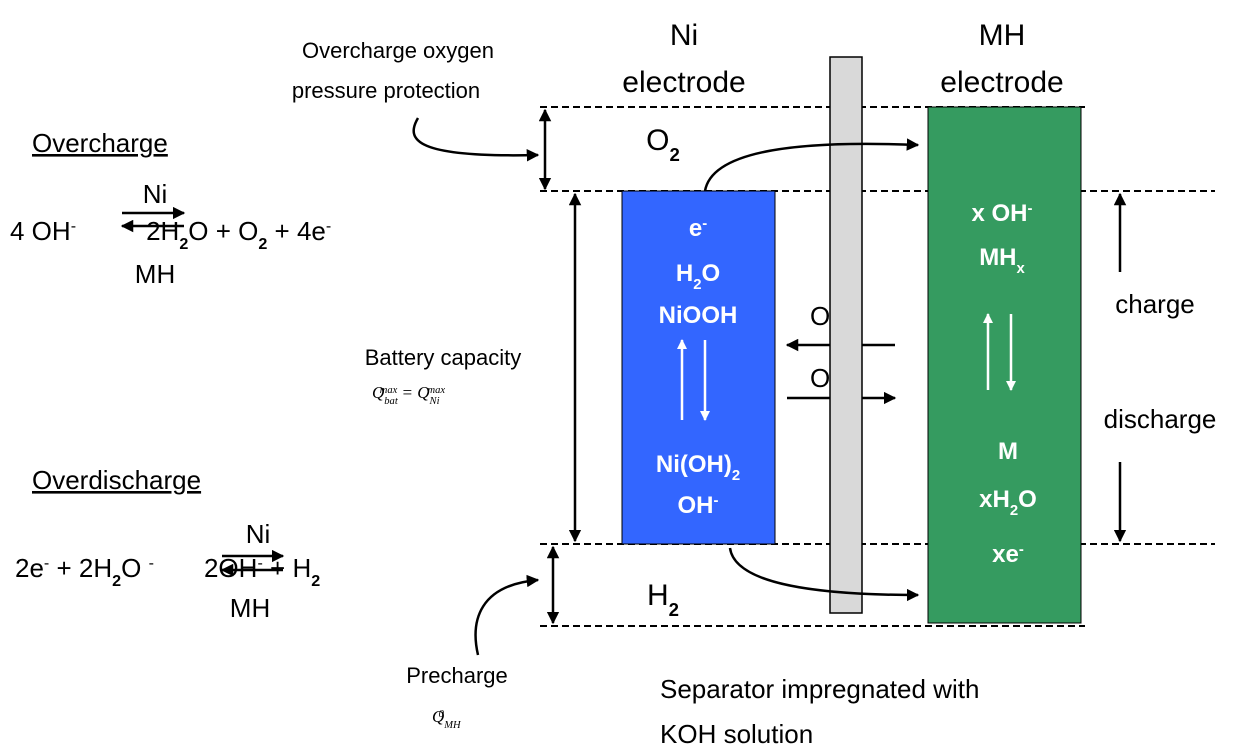 This screenshot has width=1252, height=749. I want to click on mh-electrode-box, so click(1004, 365).